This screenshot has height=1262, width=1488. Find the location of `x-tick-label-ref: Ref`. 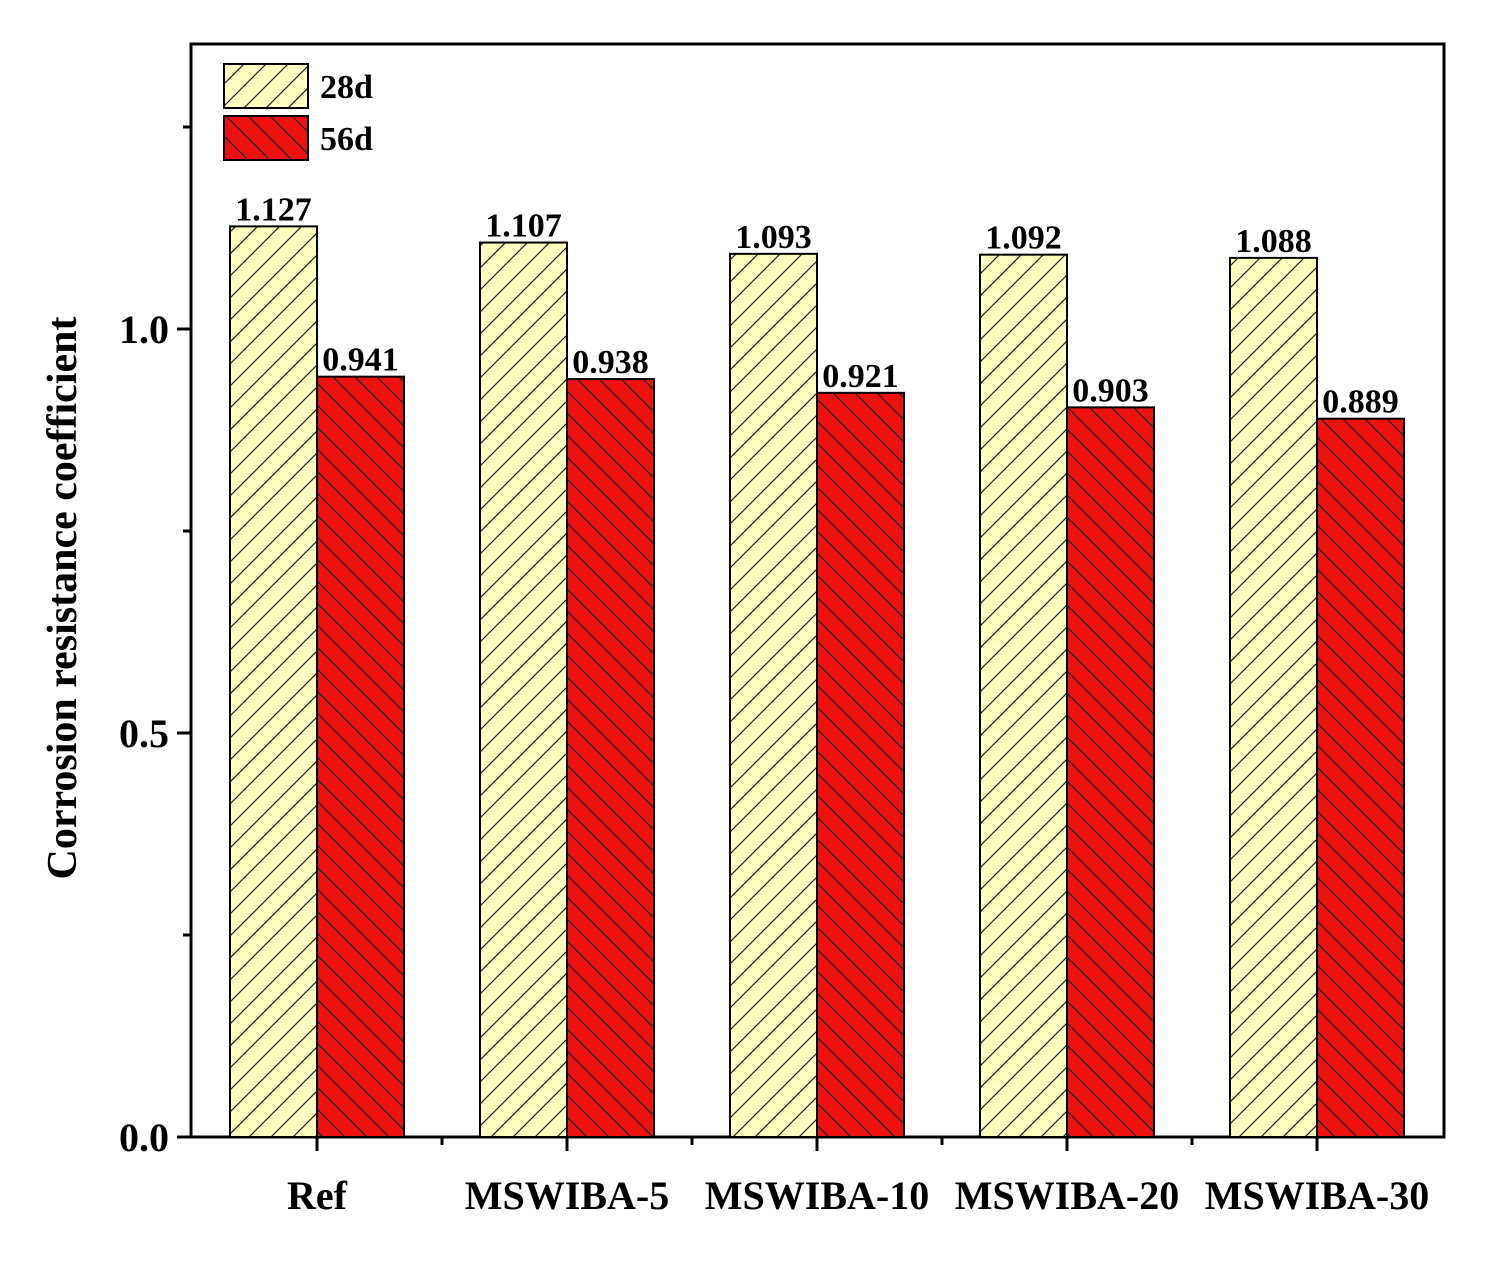

x-tick-label-ref: Ref is located at coordinates (317, 1195).